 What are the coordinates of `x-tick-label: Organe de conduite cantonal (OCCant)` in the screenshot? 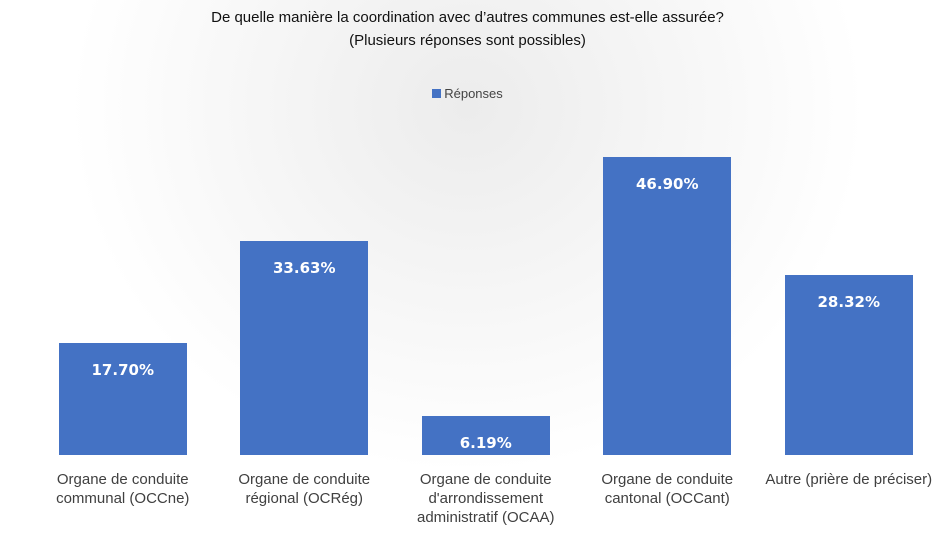 It's located at (667, 489).